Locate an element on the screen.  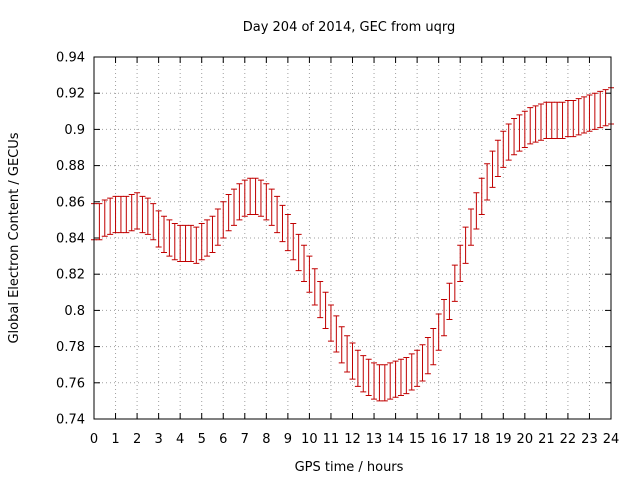
y-tick-label: 0.74 is located at coordinates (70, 420).